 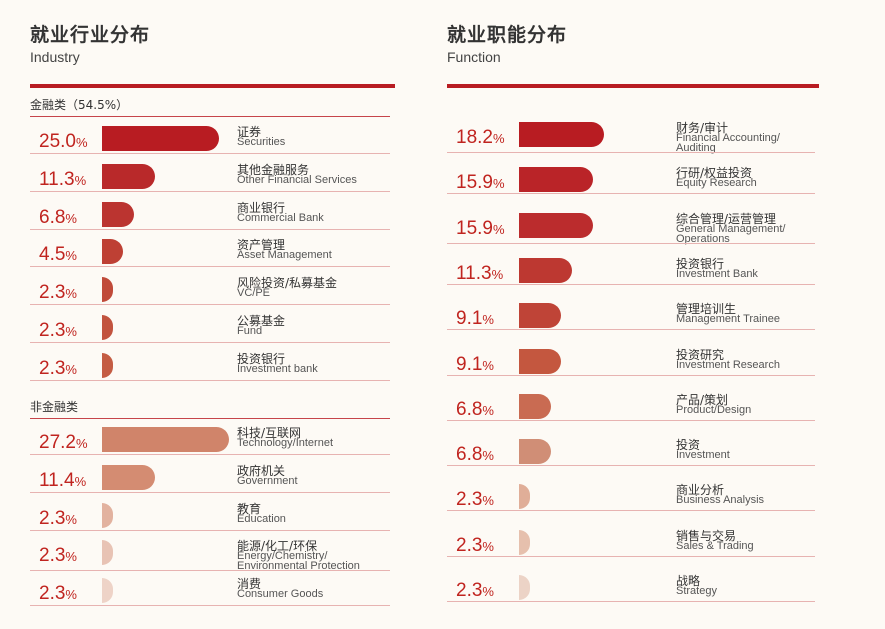 What do you see at coordinates (714, 409) in the screenshot?
I see `category-label-en: Product/Design` at bounding box center [714, 409].